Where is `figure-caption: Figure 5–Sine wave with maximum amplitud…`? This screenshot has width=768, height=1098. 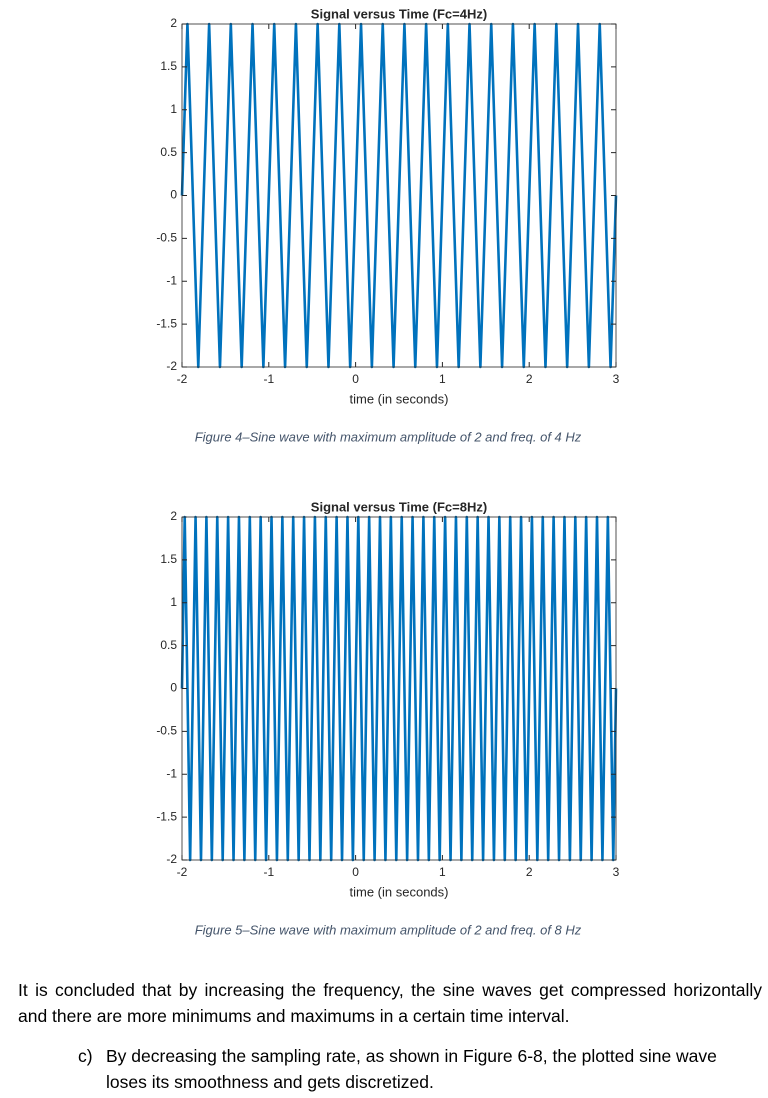 figure-caption: Figure 5–Sine wave with maximum amplitud… is located at coordinates (388, 929).